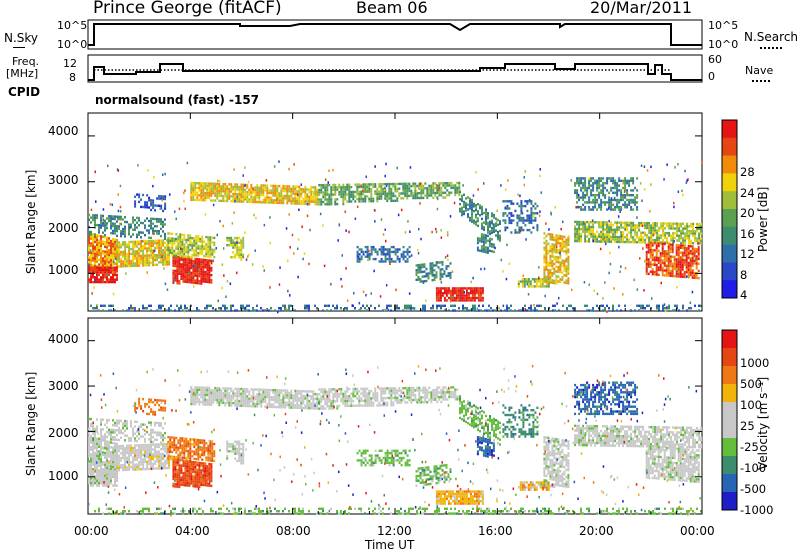 The width and height of the screenshot is (800, 554). What do you see at coordinates (751, 405) in the screenshot?
I see `velocity-cb-100: 100` at bounding box center [751, 405].